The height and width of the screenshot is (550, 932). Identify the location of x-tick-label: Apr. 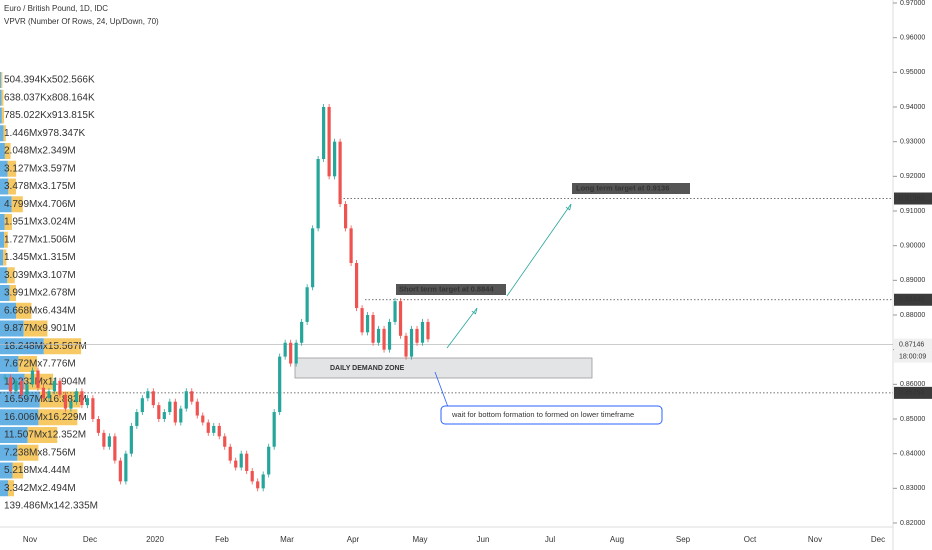
(353, 539).